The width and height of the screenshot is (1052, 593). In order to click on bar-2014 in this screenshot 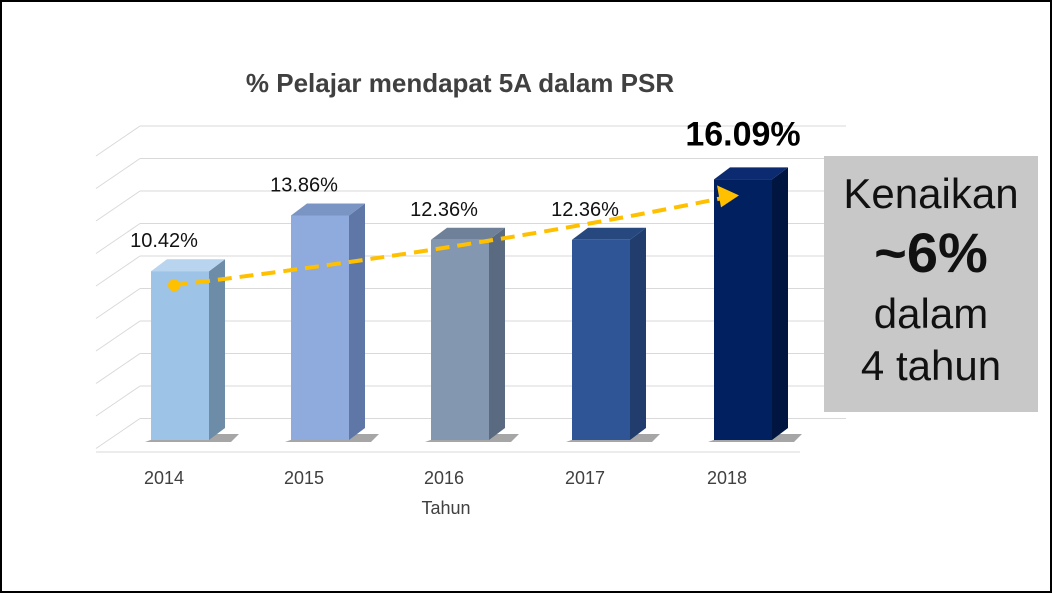, I will do `click(180, 355)`.